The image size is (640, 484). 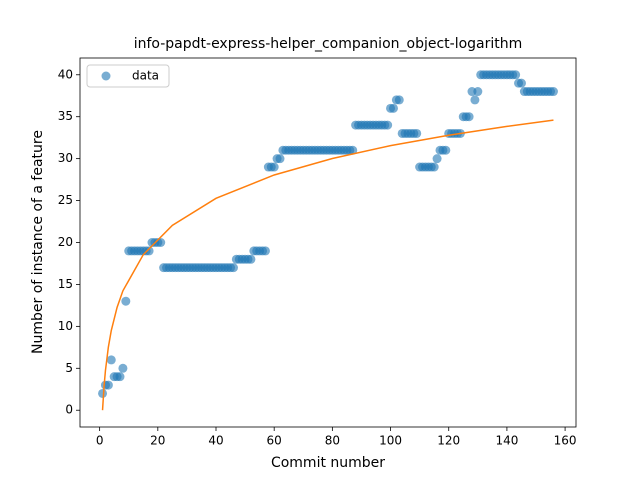 What do you see at coordinates (65, 242) in the screenshot?
I see `y-tick-label: 20` at bounding box center [65, 242].